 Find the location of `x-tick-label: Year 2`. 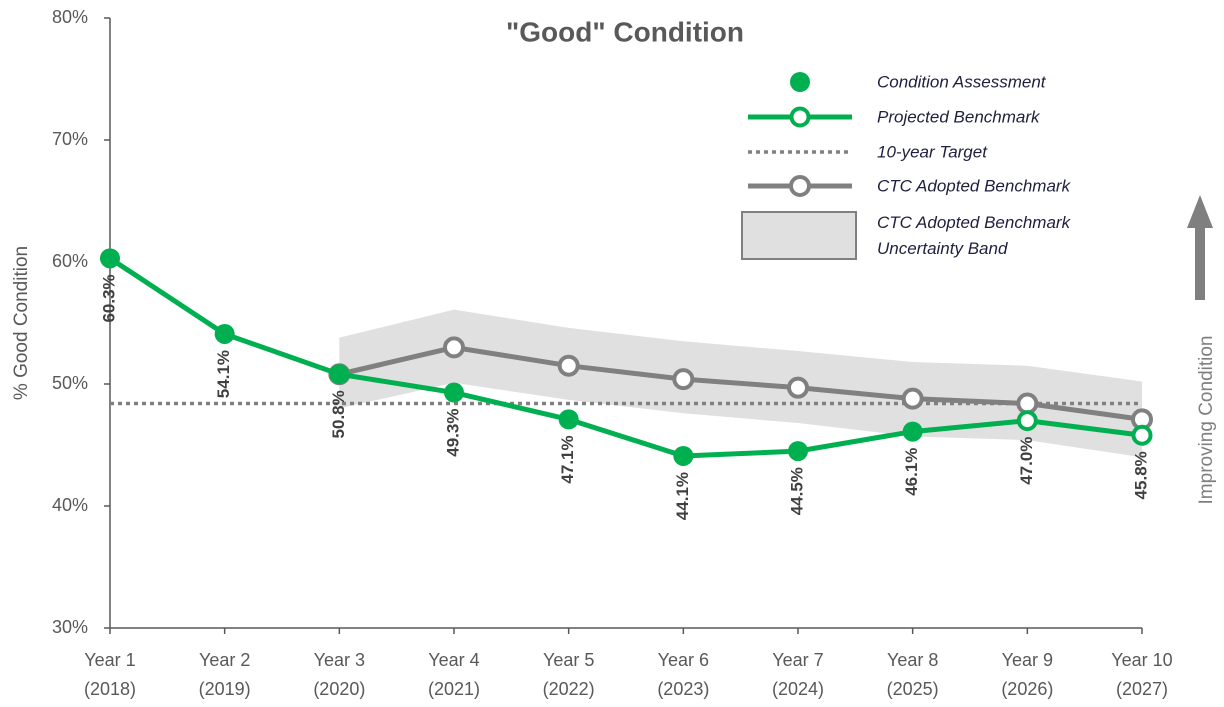

x-tick-label: Year 2 is located at coordinates (224, 660).